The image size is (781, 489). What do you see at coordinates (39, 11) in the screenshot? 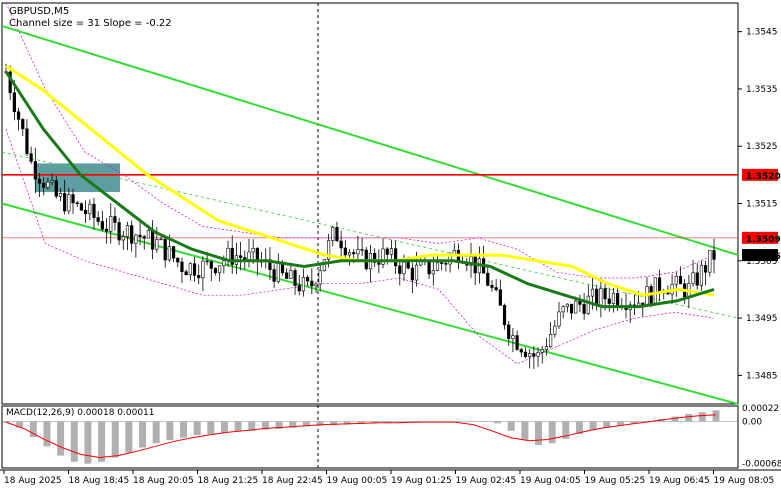
I see `chart-title: GBPUSD,M5` at bounding box center [39, 11].